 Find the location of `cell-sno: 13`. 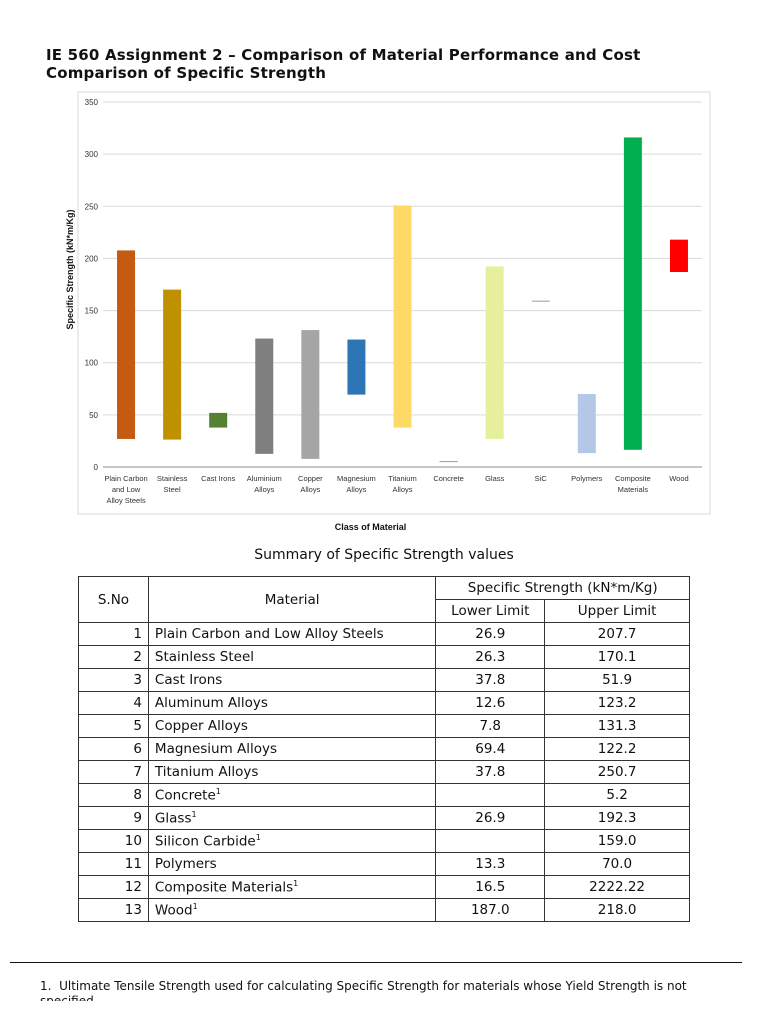

cell-sno: 13 is located at coordinates (113, 910).